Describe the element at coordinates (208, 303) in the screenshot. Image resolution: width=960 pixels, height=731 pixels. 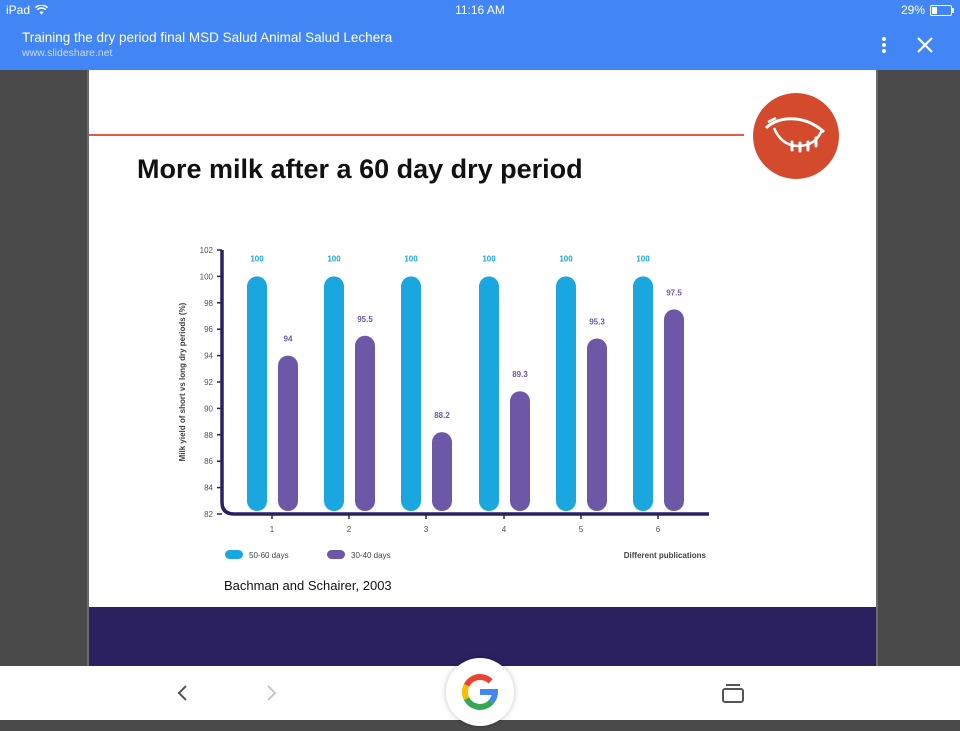
I see `y-tick-label: 98` at that location.